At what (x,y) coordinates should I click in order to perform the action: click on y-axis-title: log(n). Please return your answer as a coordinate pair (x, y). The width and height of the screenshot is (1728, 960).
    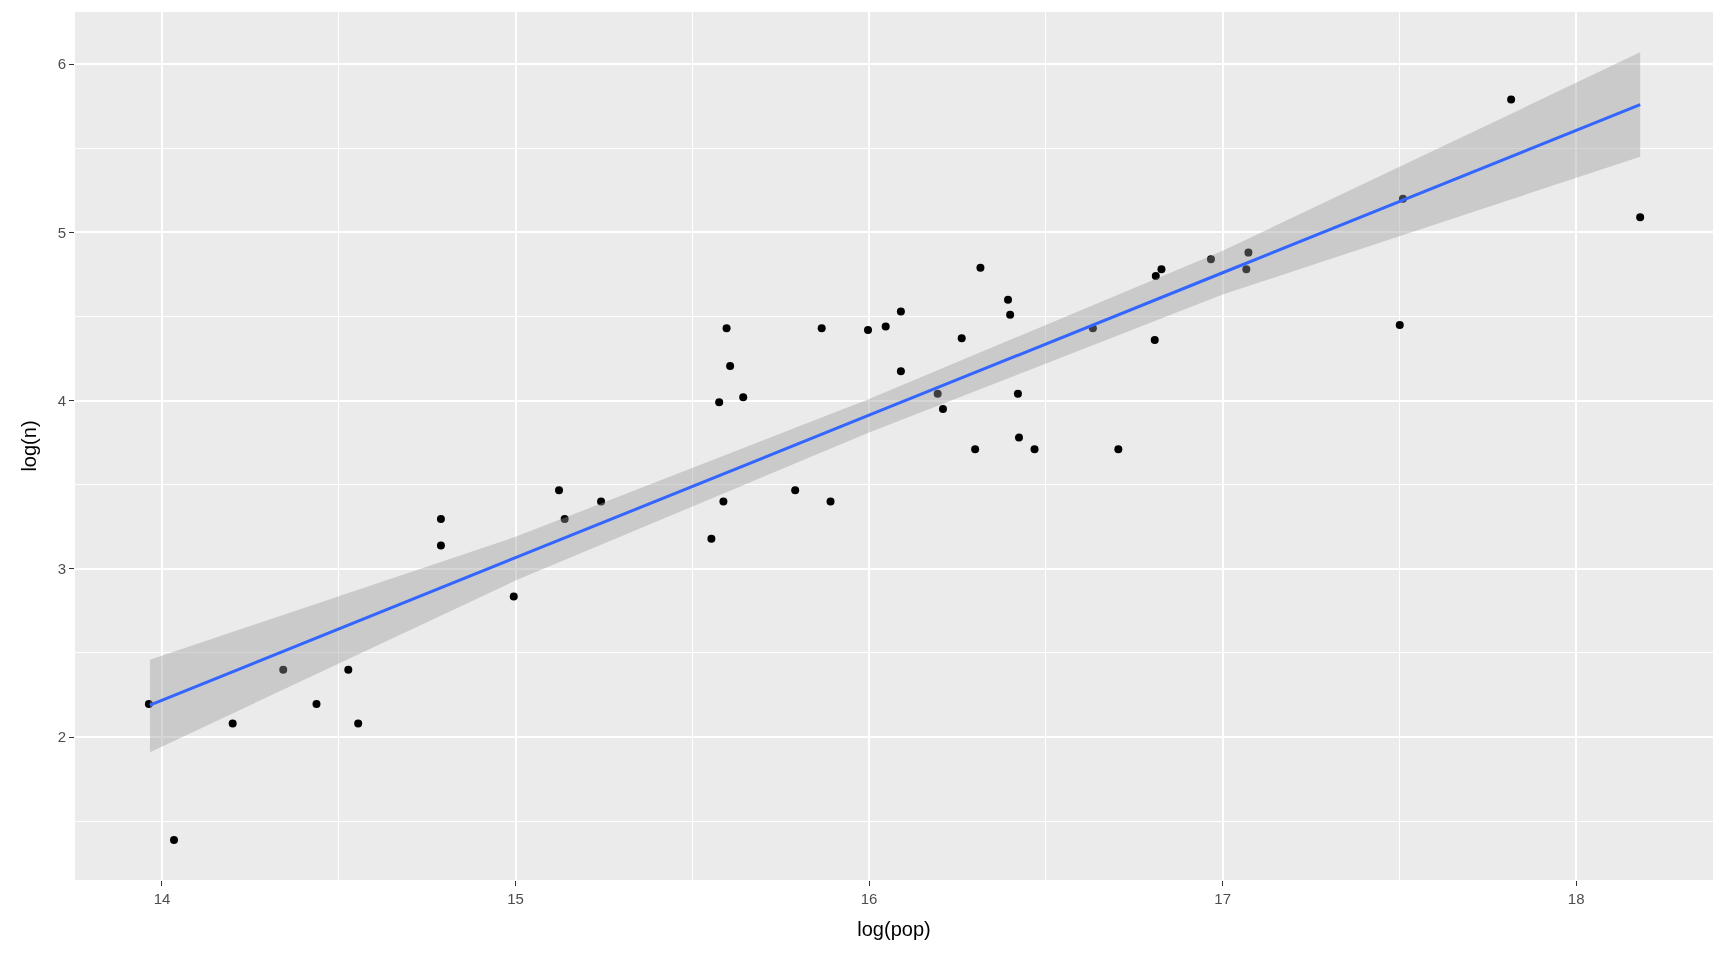
    Looking at the image, I should click on (29, 446).